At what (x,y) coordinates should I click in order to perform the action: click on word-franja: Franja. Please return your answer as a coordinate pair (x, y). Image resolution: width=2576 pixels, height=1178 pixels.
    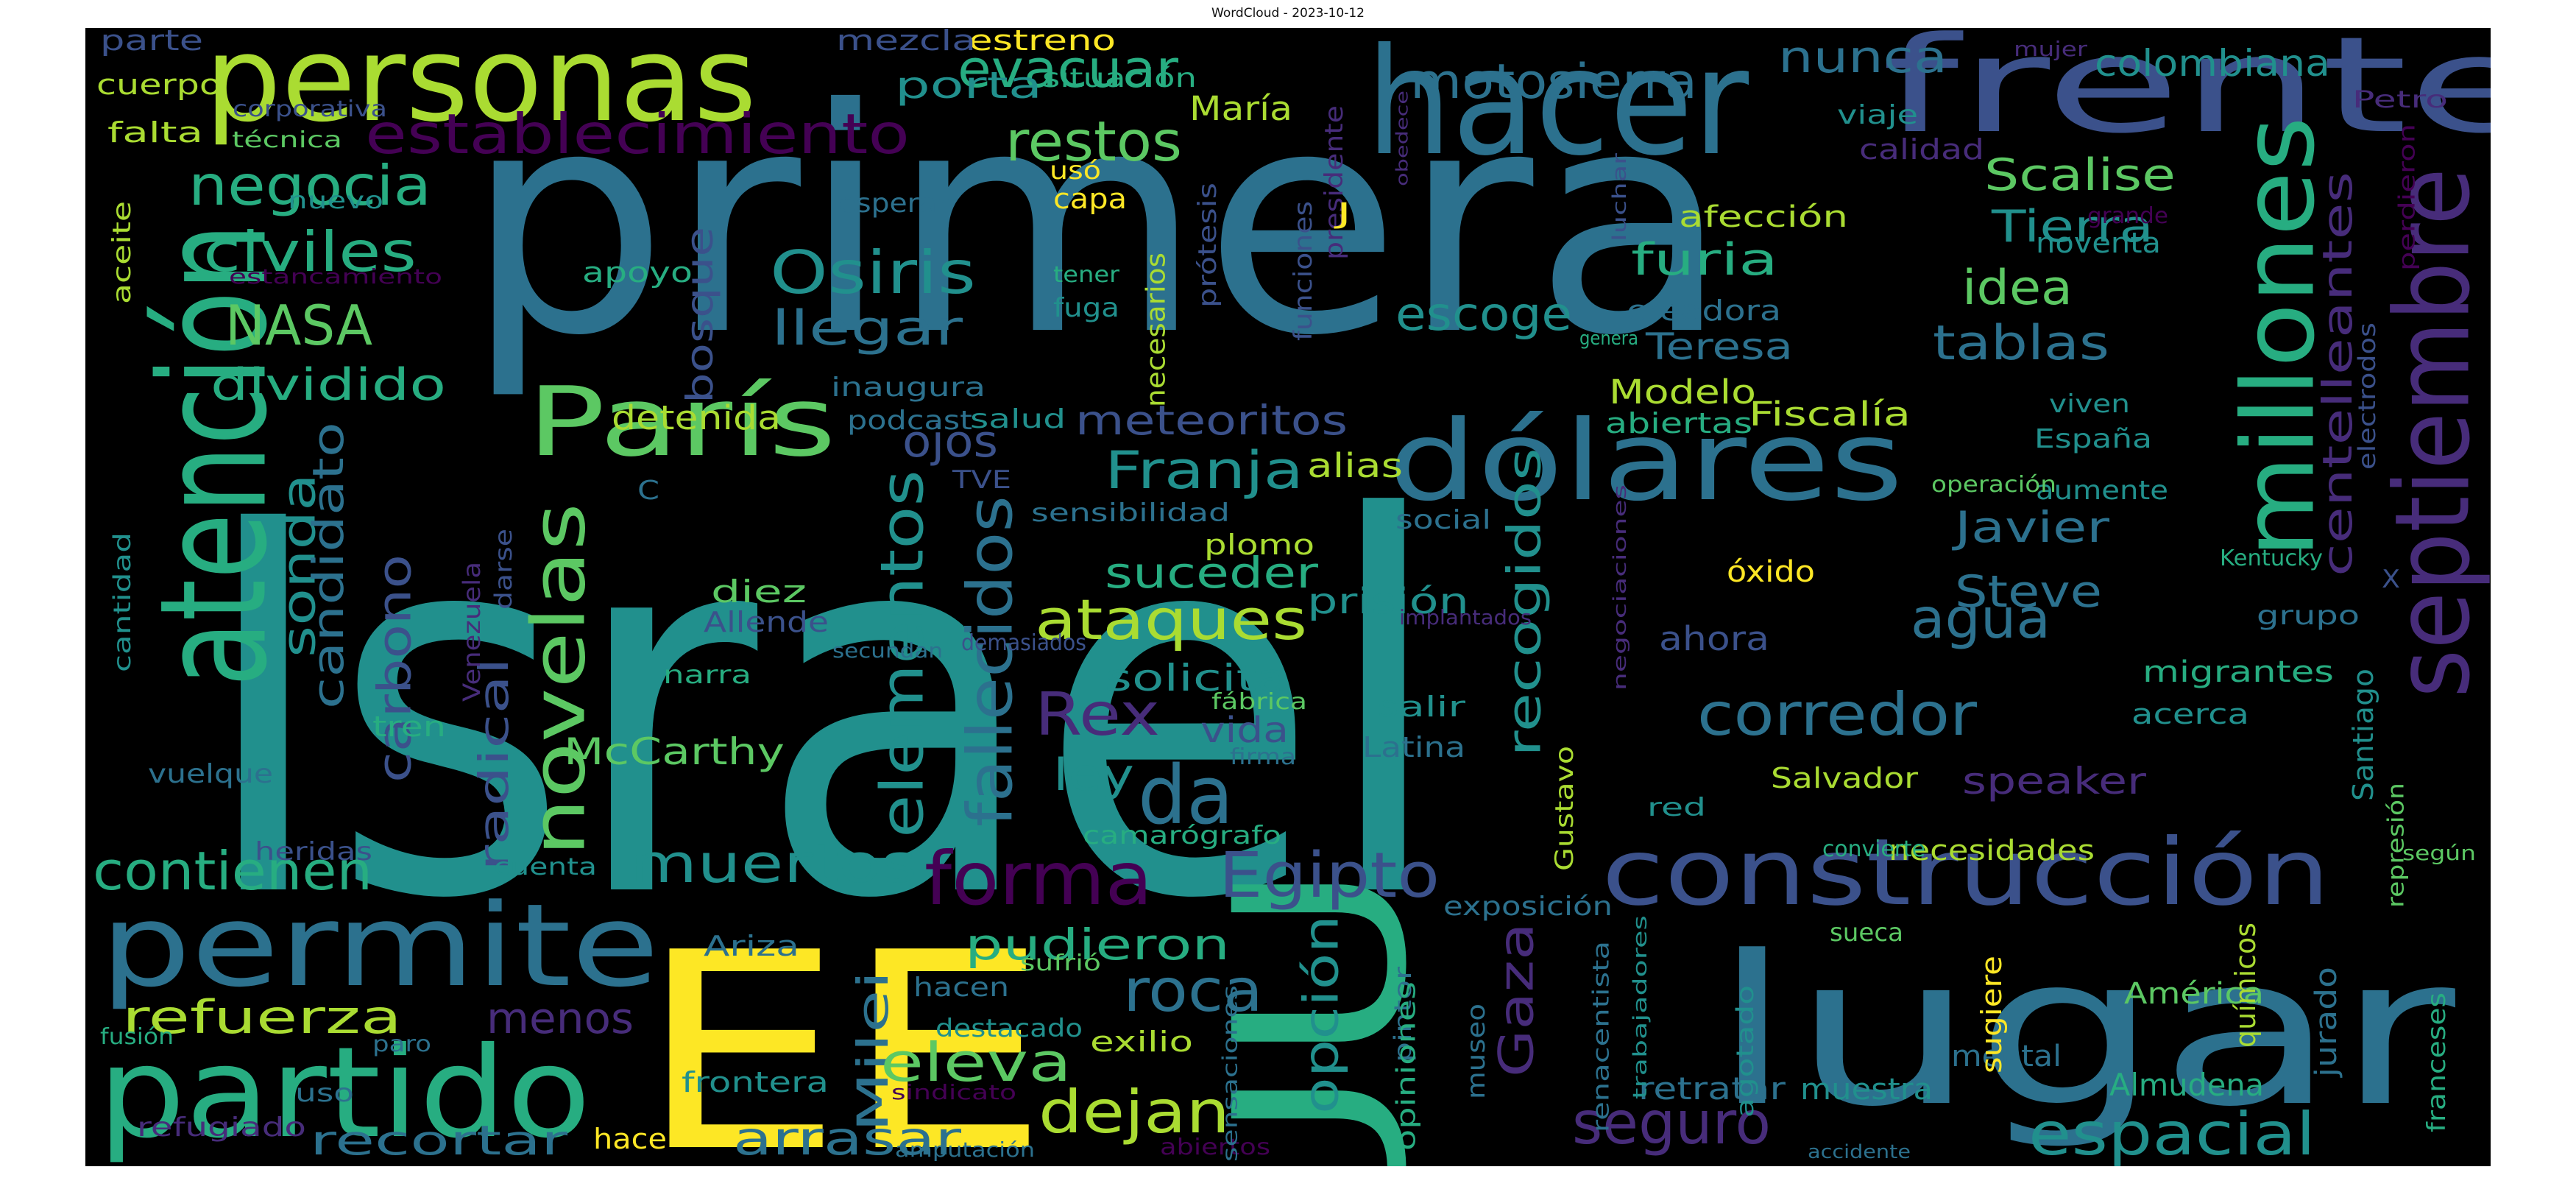
    Looking at the image, I should click on (1204, 470).